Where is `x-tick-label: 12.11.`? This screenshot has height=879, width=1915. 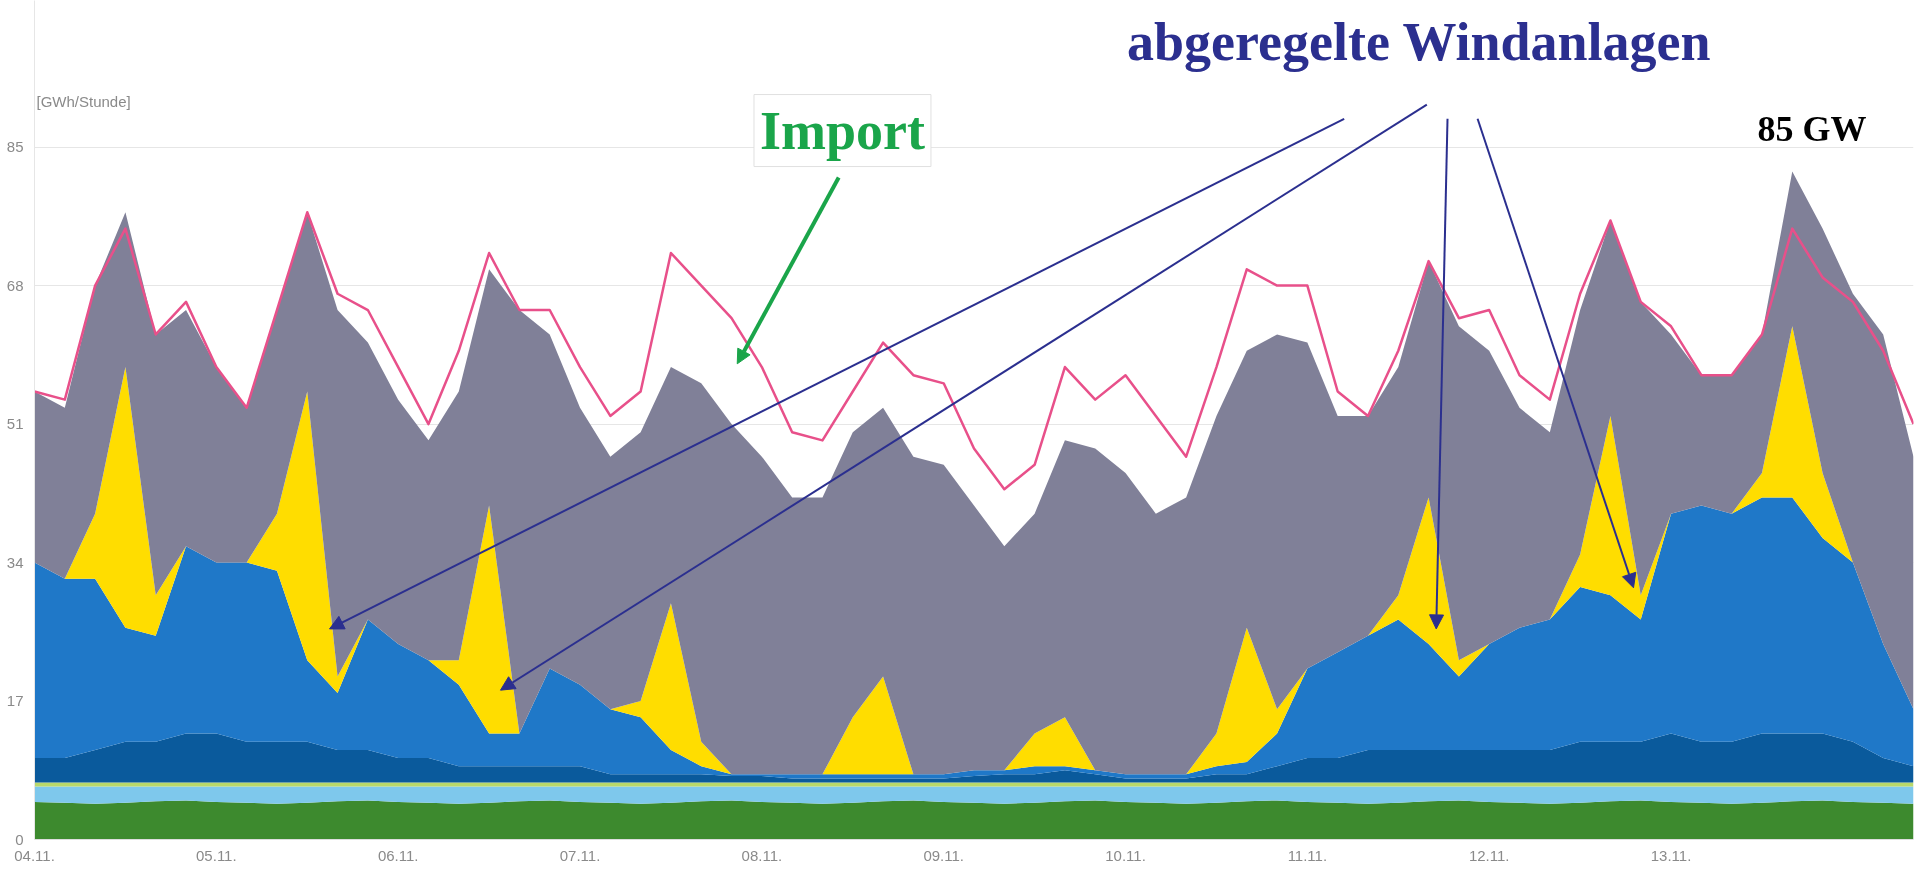
x-tick-label: 12.11. is located at coordinates (1489, 855).